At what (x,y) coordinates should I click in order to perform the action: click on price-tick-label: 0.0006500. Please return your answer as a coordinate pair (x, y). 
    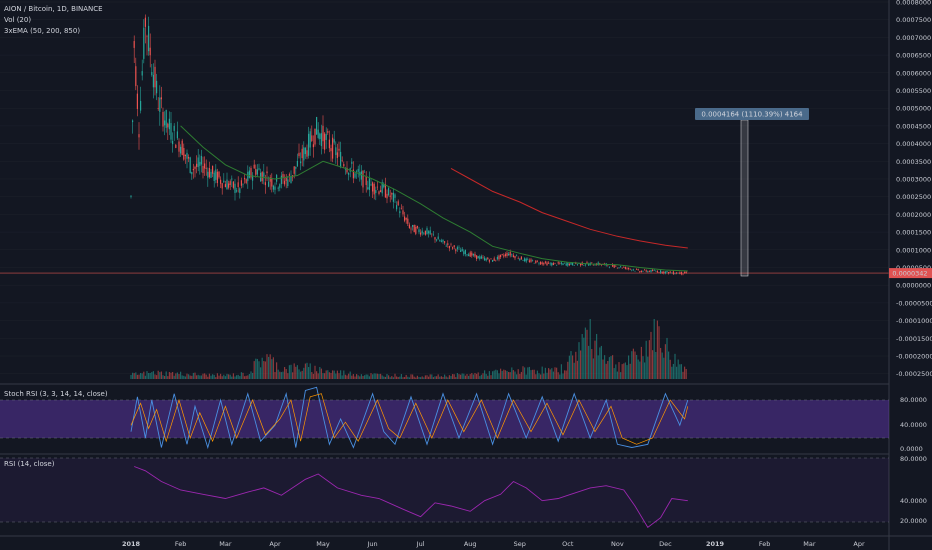
    Looking at the image, I should click on (913, 56).